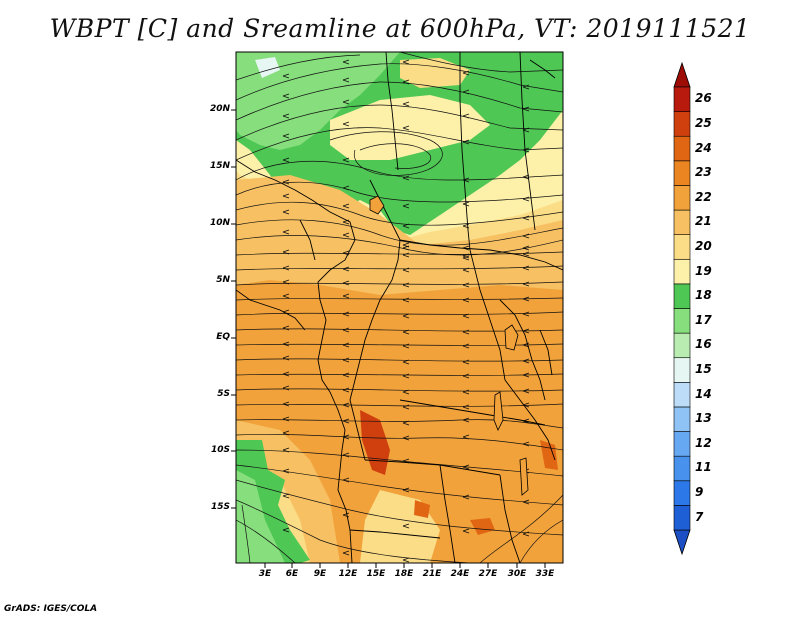  Describe the element at coordinates (703, 122) in the screenshot. I see `colorbar-label: 25` at that location.